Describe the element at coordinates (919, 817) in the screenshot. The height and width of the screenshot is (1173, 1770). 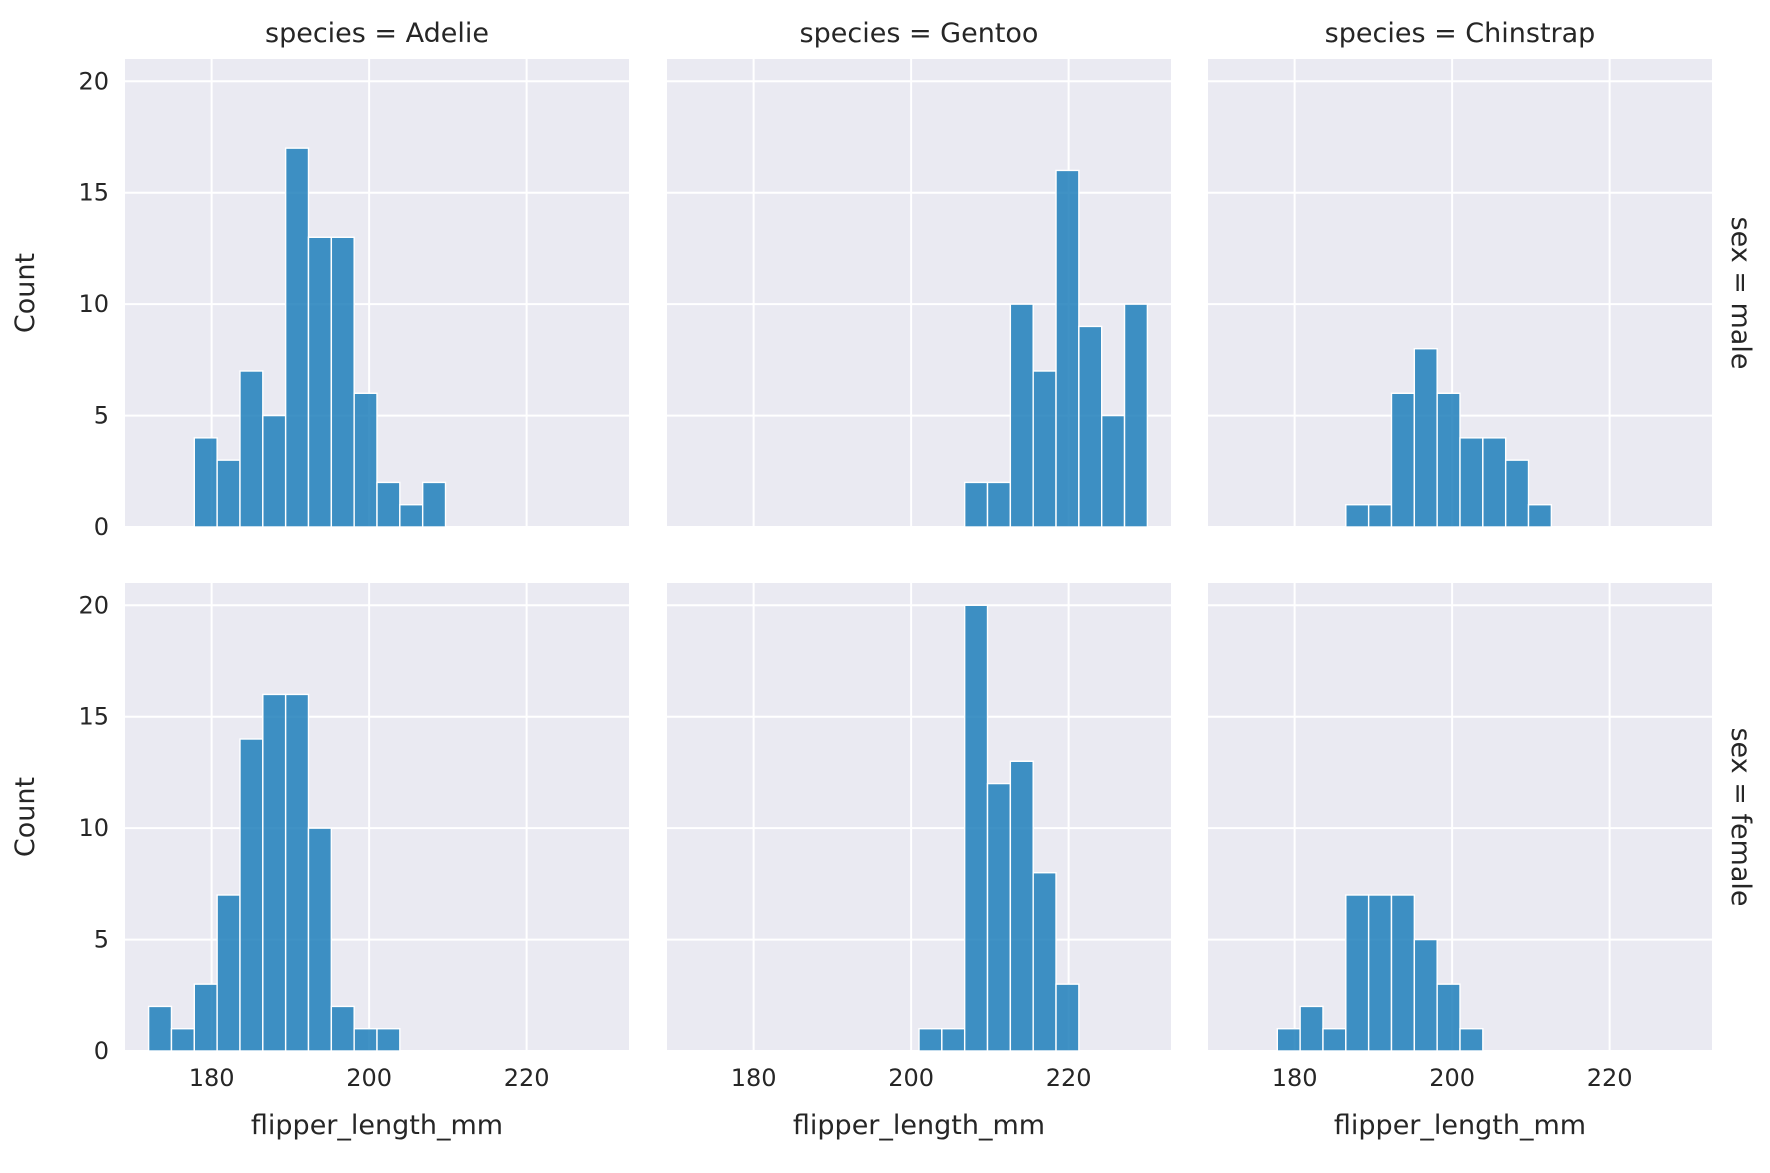
I see `panel-background-gentoo-female` at that location.